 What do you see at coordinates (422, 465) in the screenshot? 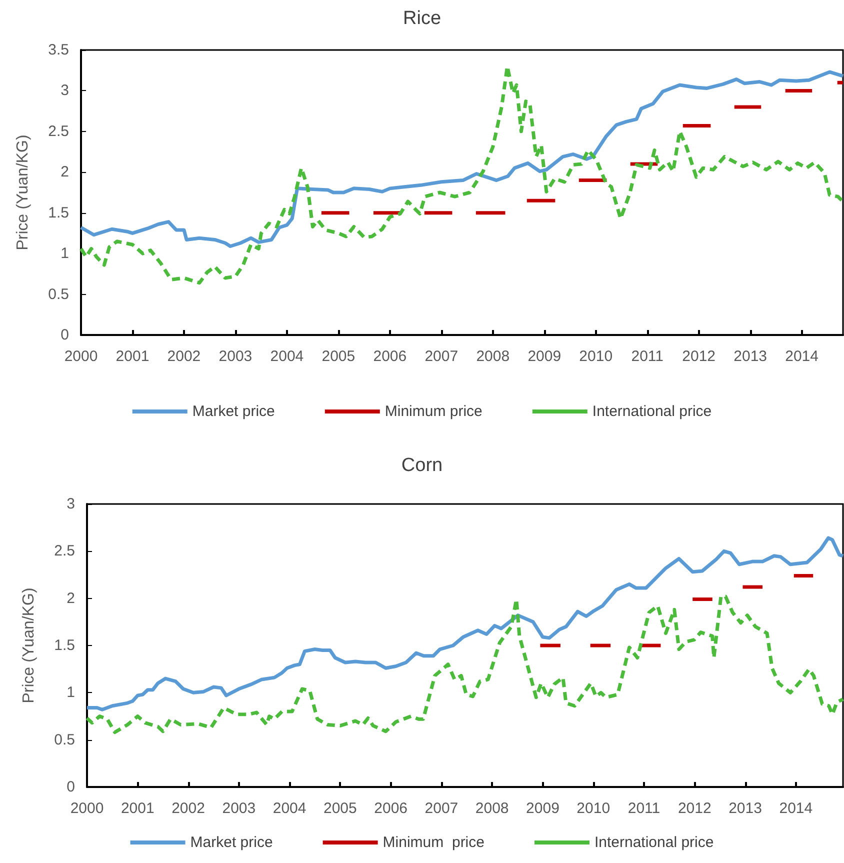
I see `chart-title: Corn` at bounding box center [422, 465].